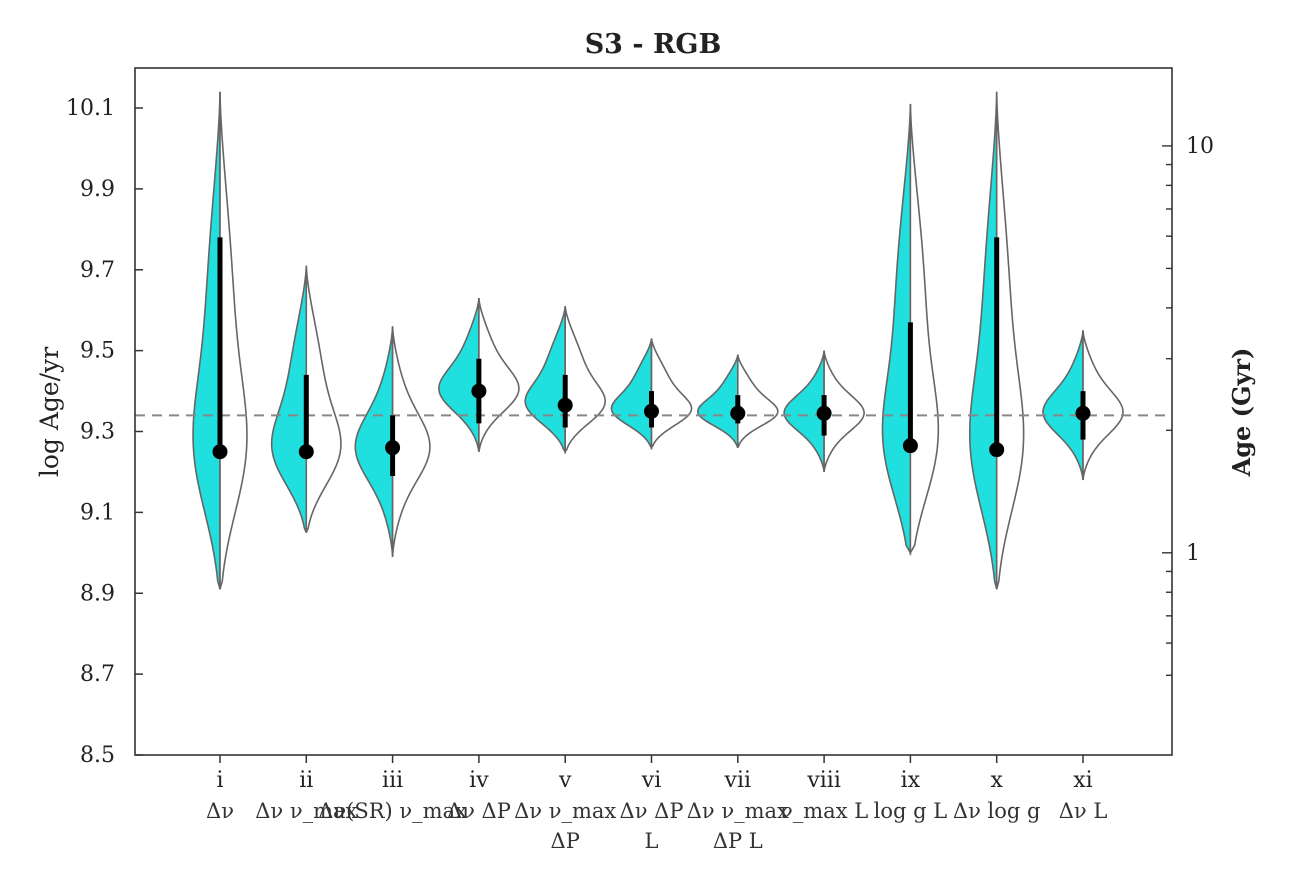 Image resolution: width=1292 pixels, height=892 pixels. What do you see at coordinates (1241, 413) in the screenshot?
I see `y2-axis-label: Age (Gyr)` at bounding box center [1241, 413].